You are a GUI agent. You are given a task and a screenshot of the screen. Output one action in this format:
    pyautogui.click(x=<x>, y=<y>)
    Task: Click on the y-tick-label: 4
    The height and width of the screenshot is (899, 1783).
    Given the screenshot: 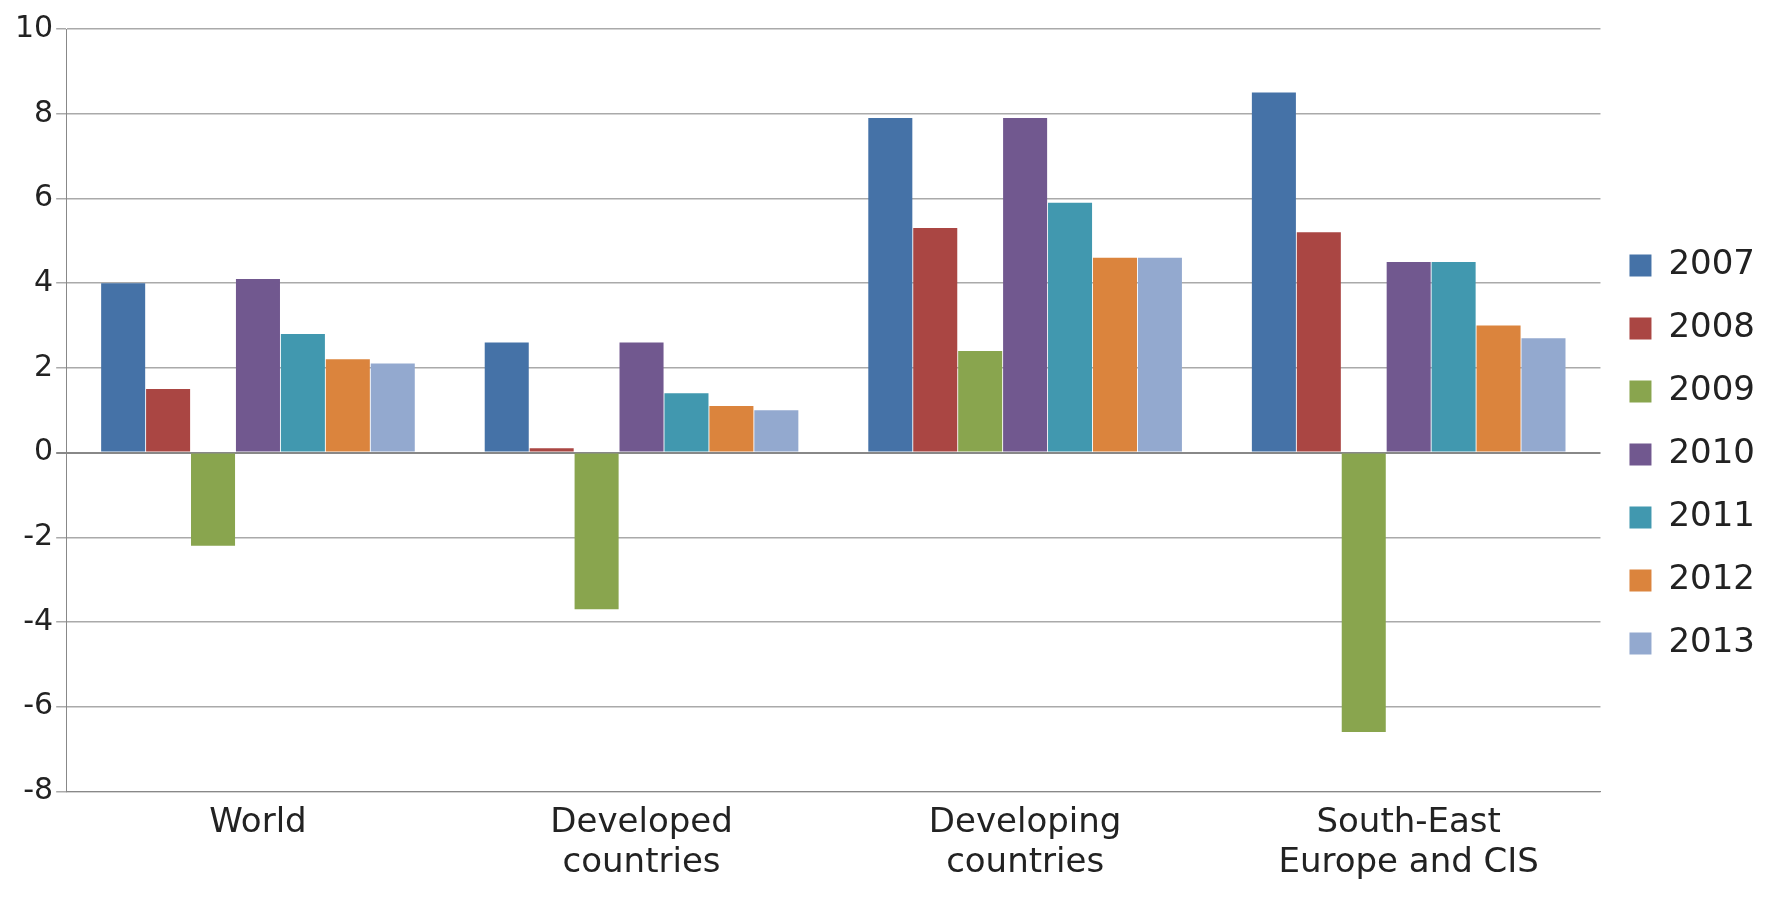 What is the action you would take?
    pyautogui.click(x=44, y=280)
    